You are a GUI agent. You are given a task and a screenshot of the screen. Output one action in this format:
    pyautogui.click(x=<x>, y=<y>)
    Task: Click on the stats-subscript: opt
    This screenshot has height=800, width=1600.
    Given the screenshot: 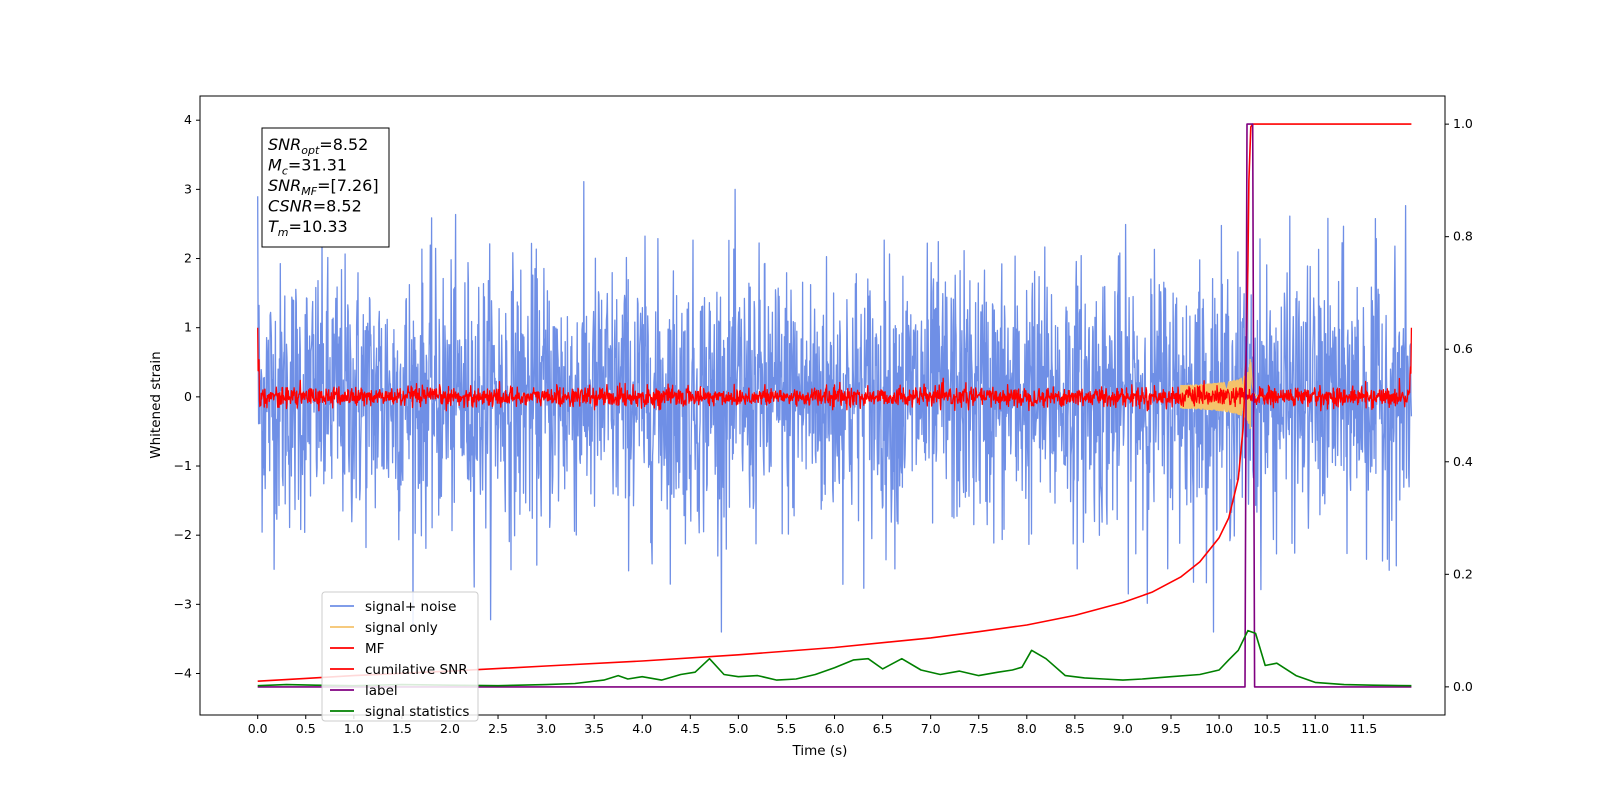 What is the action you would take?
    pyautogui.click(x=310, y=150)
    